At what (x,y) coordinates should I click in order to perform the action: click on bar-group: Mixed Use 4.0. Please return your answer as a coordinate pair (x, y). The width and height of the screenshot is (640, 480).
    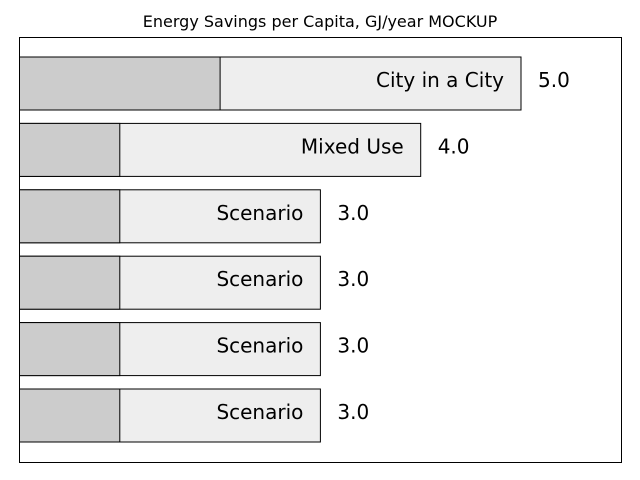
    Looking at the image, I should click on (244, 149).